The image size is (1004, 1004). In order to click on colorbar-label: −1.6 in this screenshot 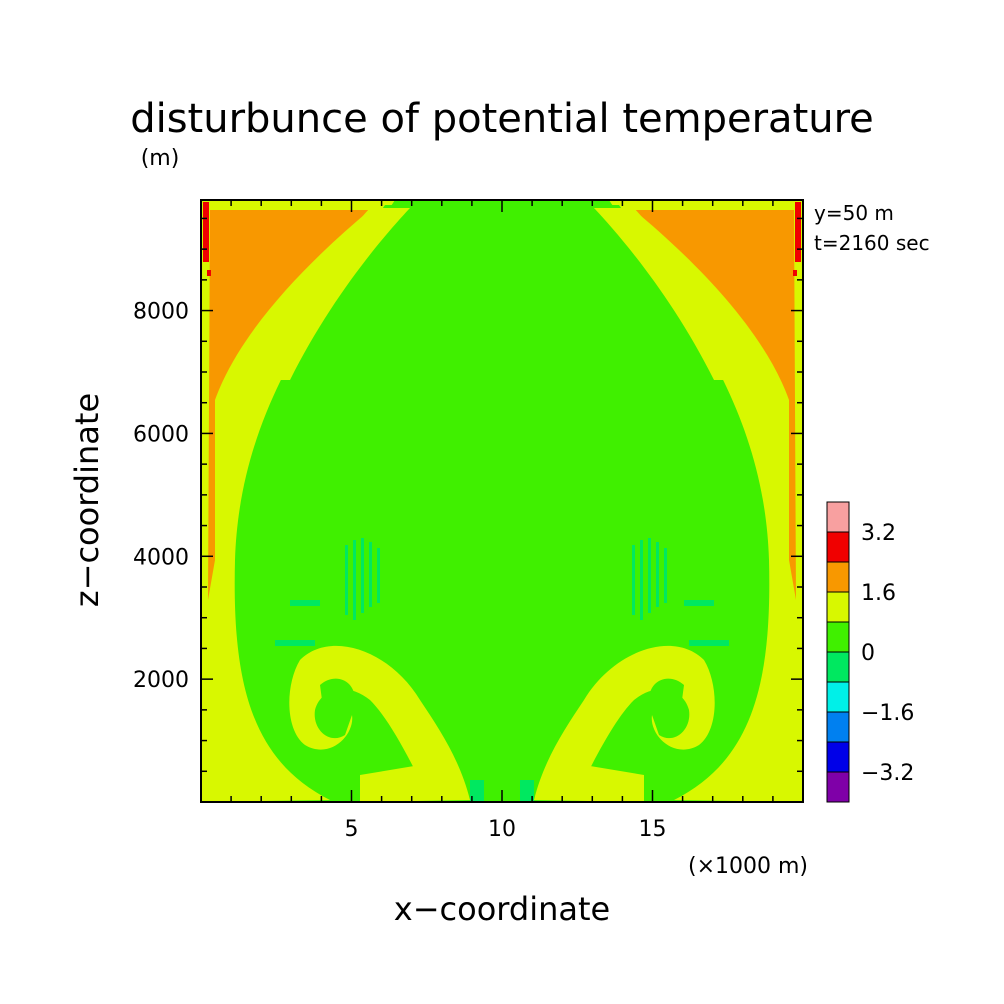, I will do `click(887, 713)`.